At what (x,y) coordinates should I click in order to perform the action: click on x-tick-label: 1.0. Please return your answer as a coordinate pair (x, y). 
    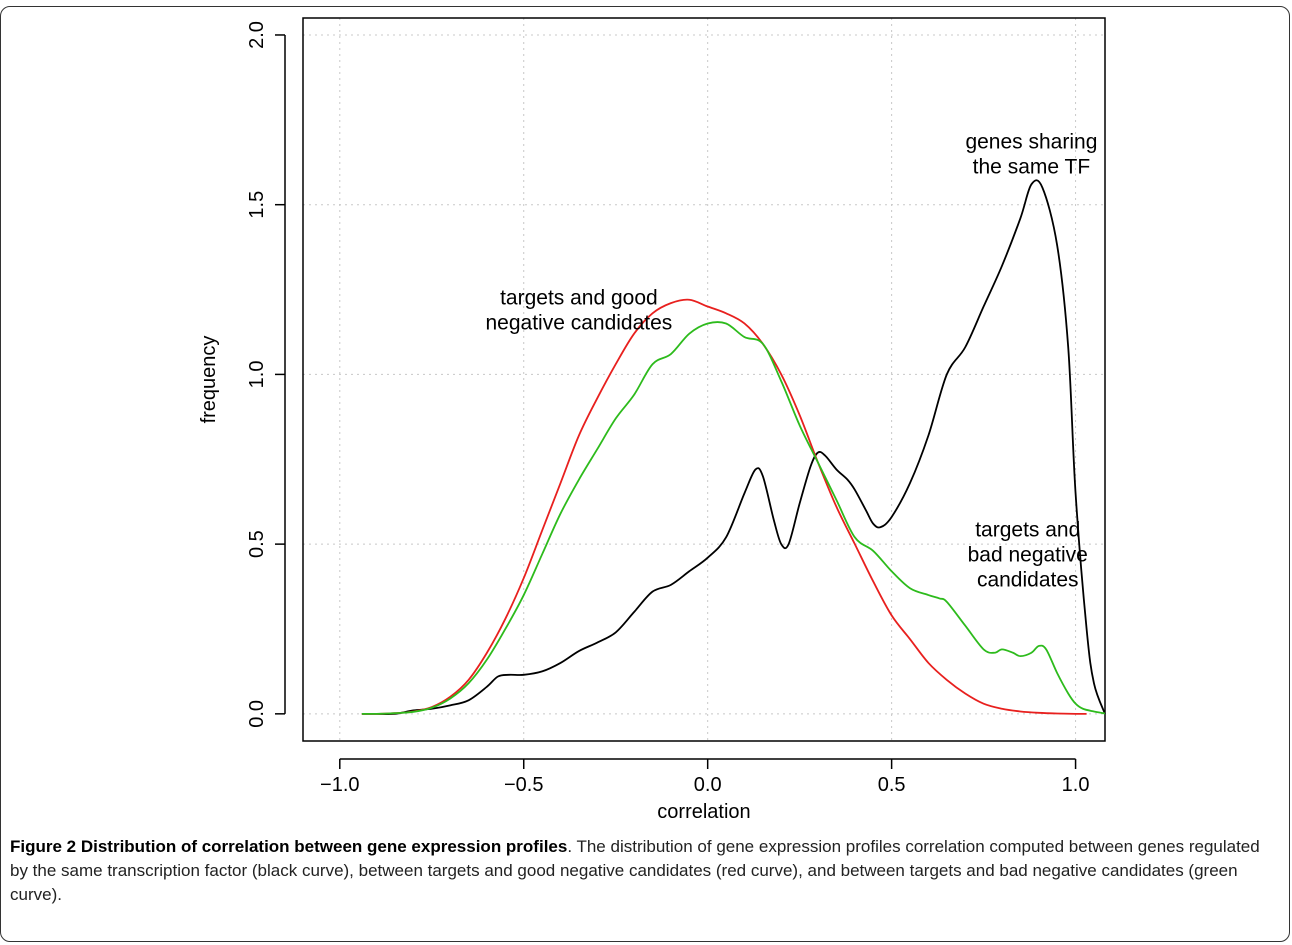
    Looking at the image, I should click on (1076, 785).